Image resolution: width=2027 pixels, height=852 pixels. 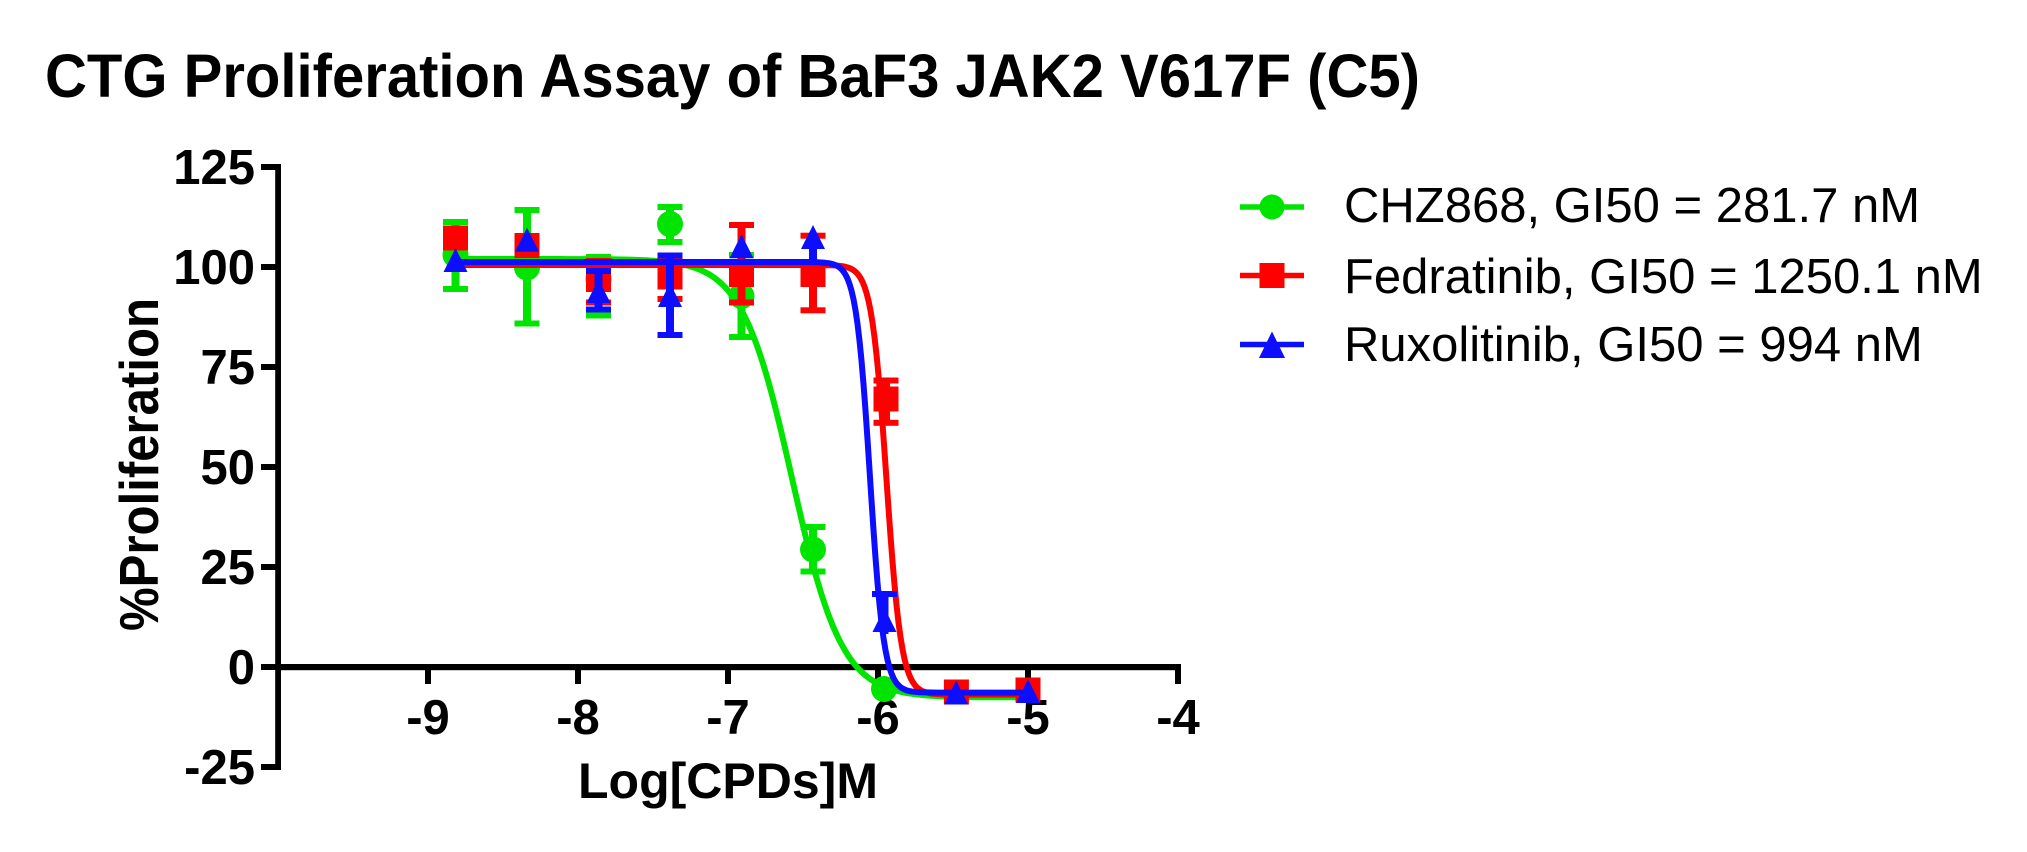 What do you see at coordinates (728, 781) in the screenshot?
I see `svg-text: Log[CPDs]M` at bounding box center [728, 781].